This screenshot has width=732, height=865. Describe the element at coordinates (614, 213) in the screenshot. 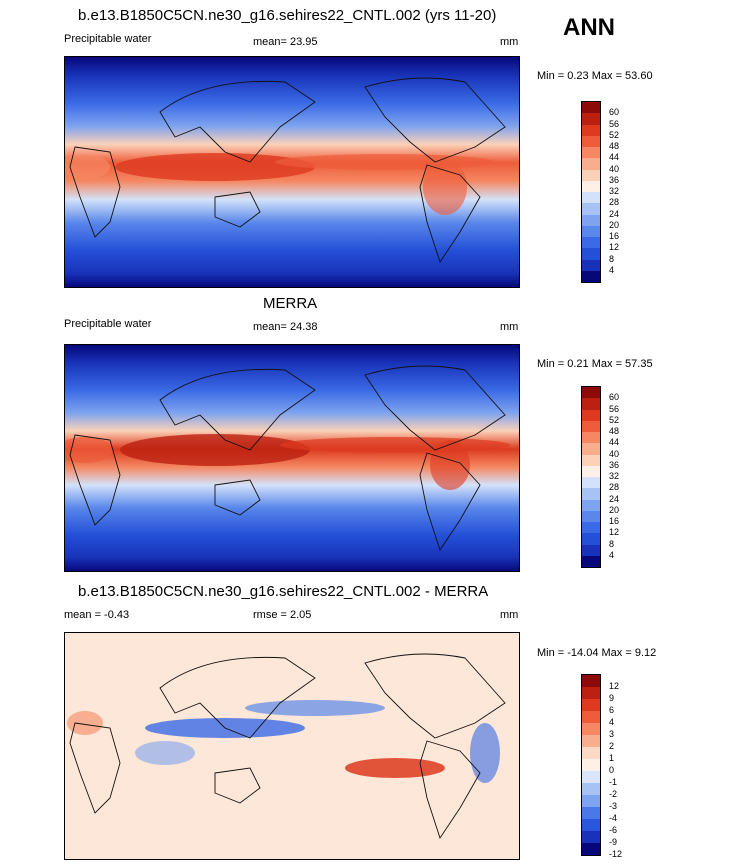

I see `colorbar-label: 24` at that location.